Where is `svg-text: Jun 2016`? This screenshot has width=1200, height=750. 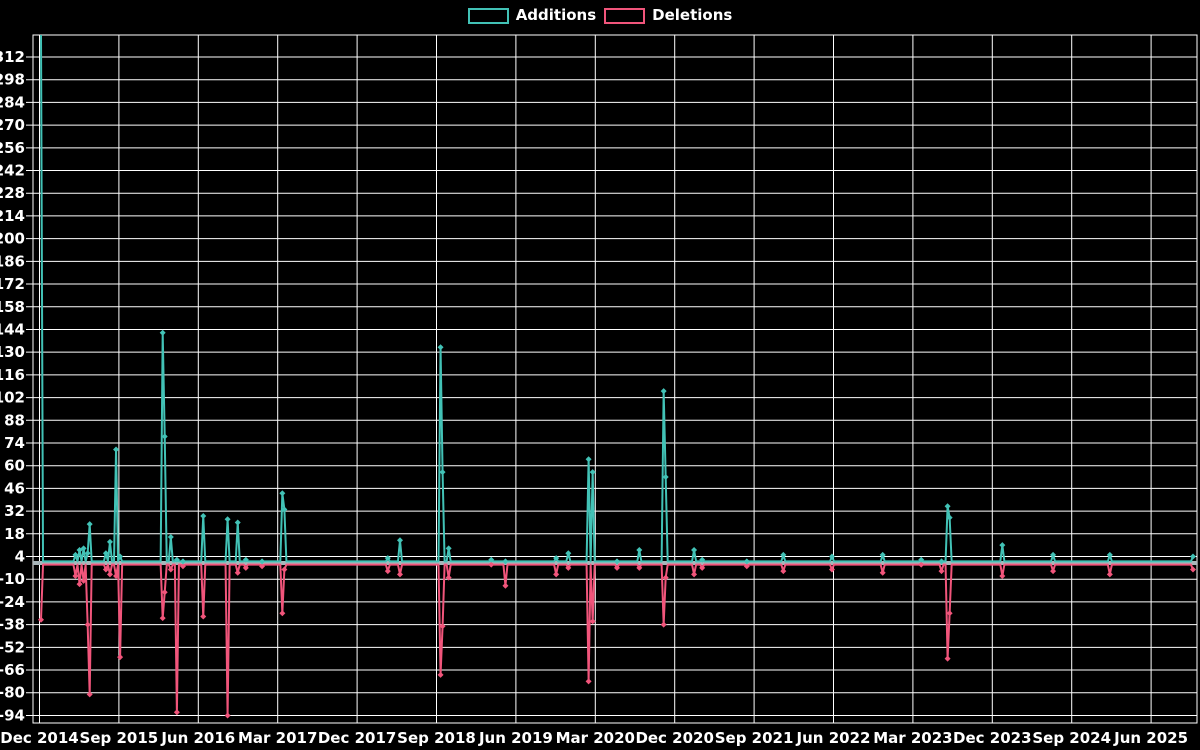 svg-text: Jun 2016 is located at coordinates (197, 738).